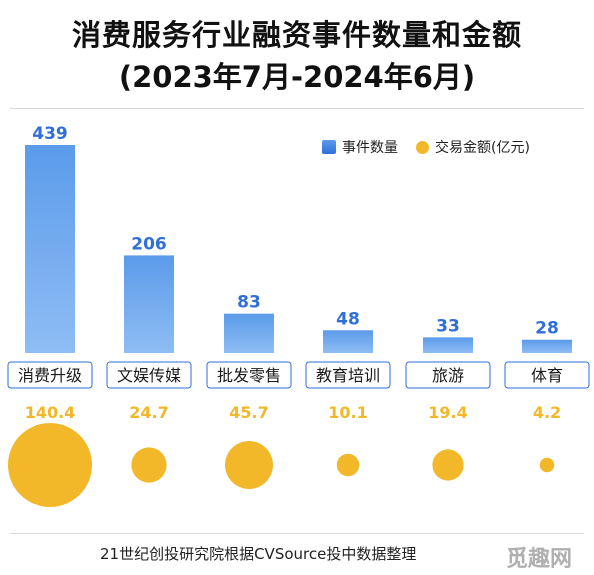 The width and height of the screenshot is (594, 575). What do you see at coordinates (447, 412) in the screenshot?
I see `amount-value-label-4: 19.4` at bounding box center [447, 412].